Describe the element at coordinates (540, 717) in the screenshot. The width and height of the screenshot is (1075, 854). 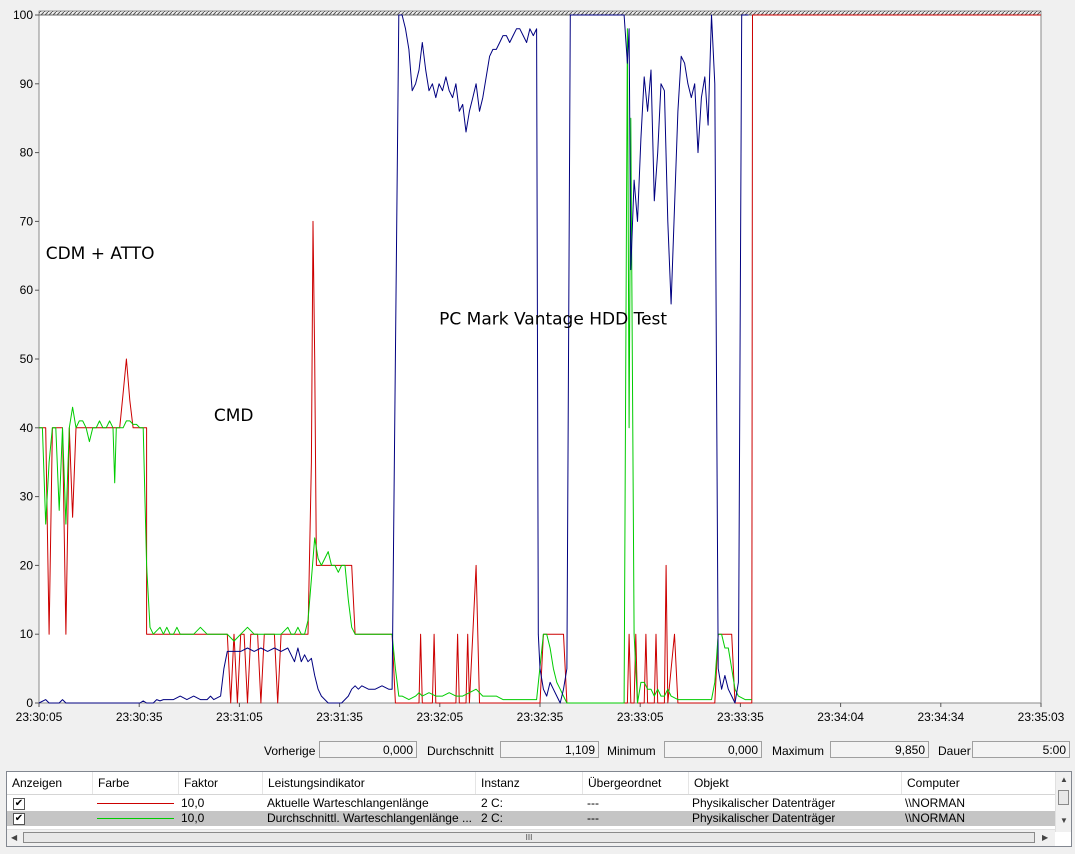
I see `x-tick-label: 23:32:35` at that location.